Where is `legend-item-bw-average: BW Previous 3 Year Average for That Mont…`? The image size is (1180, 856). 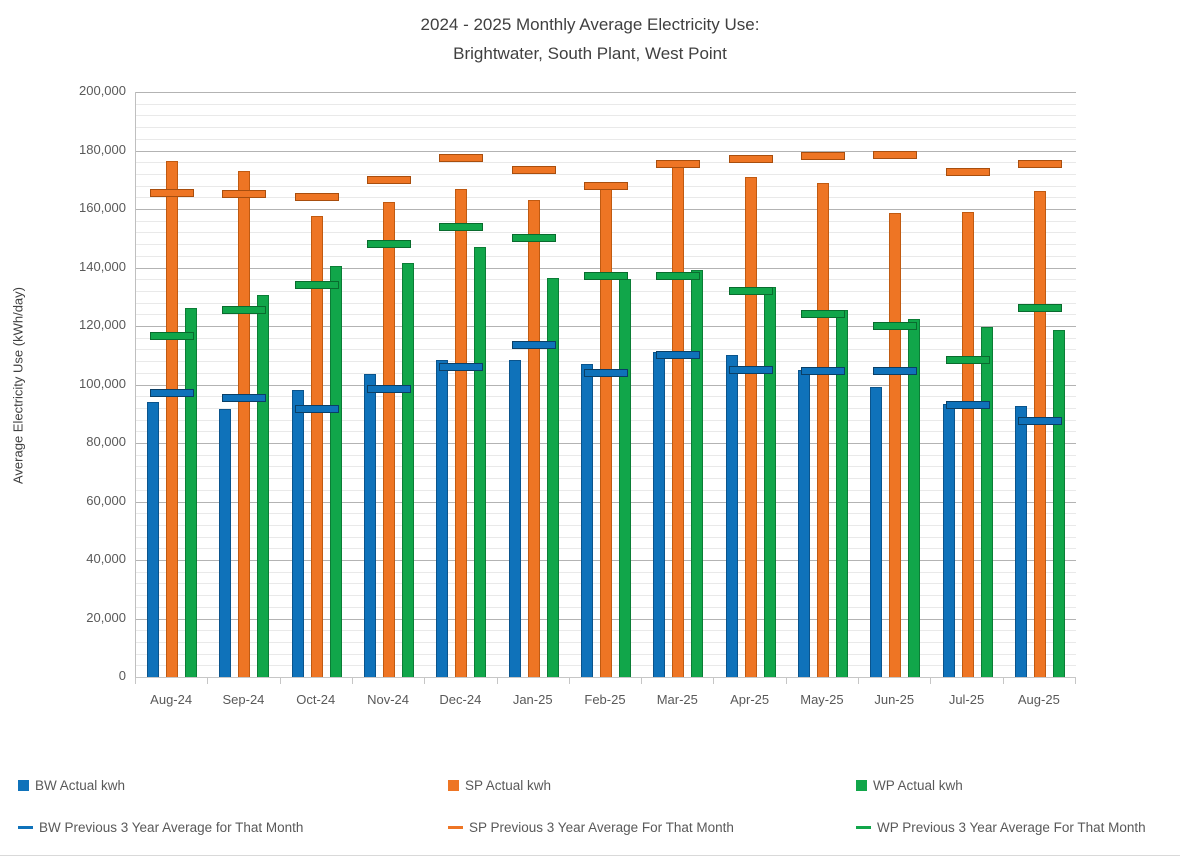
legend-item-bw-average: BW Previous 3 Year Average for That Mont… is located at coordinates (160, 827).